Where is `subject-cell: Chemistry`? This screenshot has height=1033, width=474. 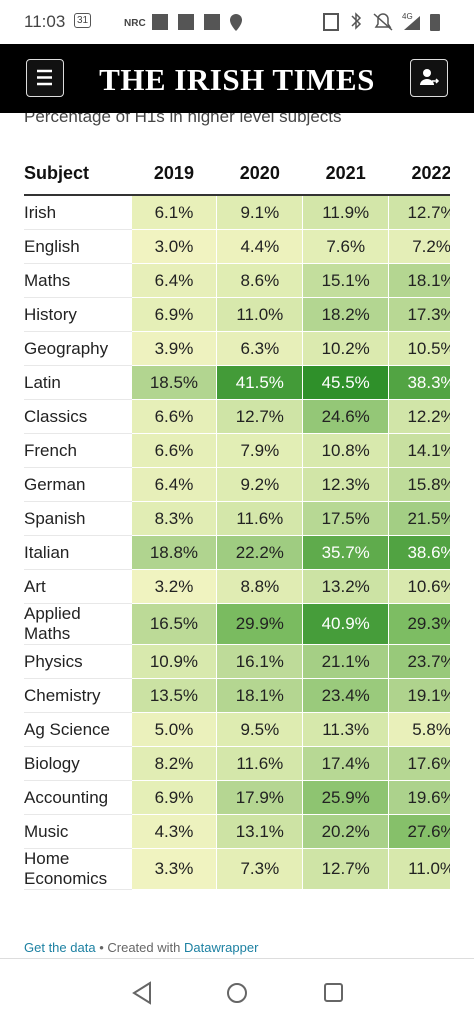 subject-cell: Chemistry is located at coordinates (77, 695).